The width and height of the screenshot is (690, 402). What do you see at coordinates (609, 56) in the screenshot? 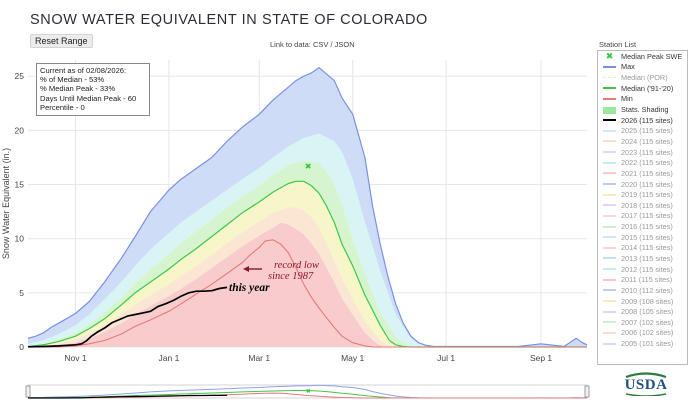
I see `legend-marker-icon: ✖` at bounding box center [609, 56].